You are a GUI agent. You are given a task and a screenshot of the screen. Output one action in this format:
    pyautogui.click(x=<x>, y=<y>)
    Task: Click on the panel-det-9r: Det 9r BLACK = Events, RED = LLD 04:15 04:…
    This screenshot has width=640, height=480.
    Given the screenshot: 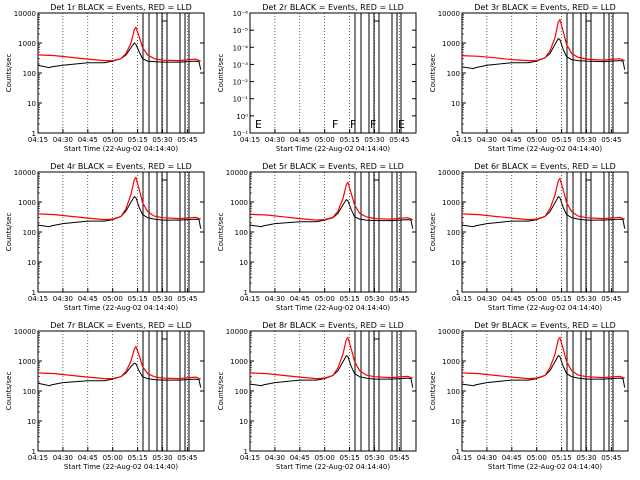 What is the action you would take?
    pyautogui.click(x=529, y=396)
    